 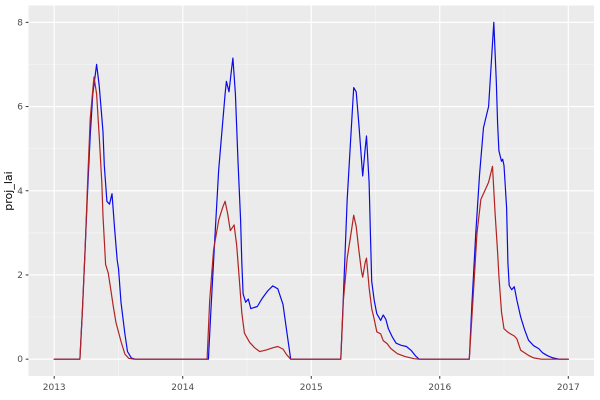 I want to click on x-tick-label: 2014, so click(x=182, y=388).